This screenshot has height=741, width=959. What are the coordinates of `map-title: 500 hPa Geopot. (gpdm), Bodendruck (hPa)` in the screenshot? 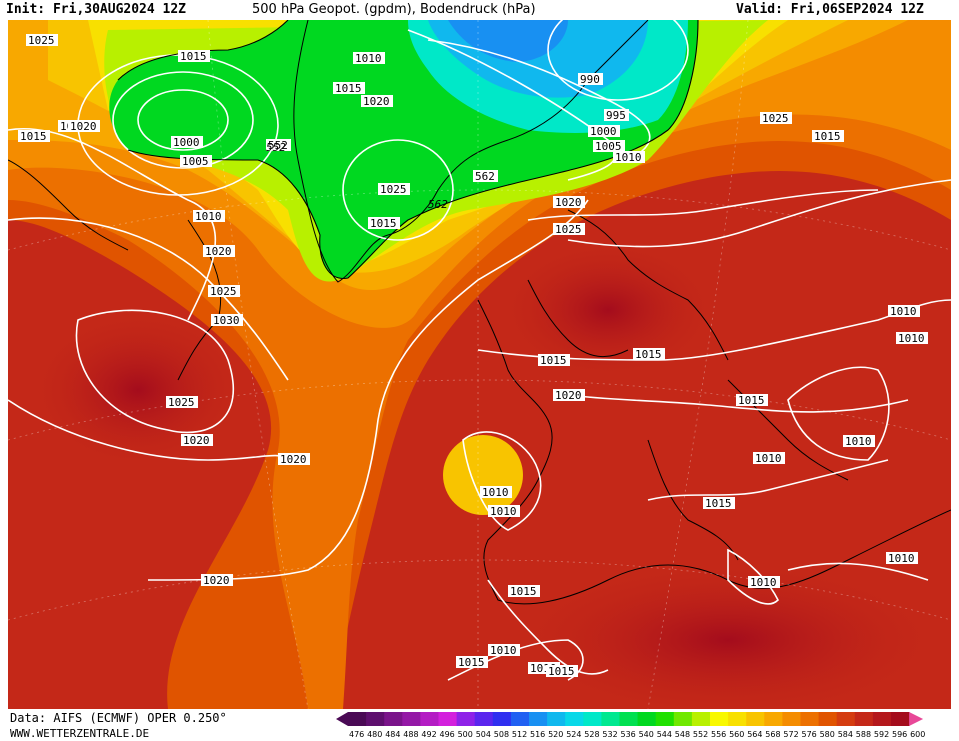 It's located at (394, 9).